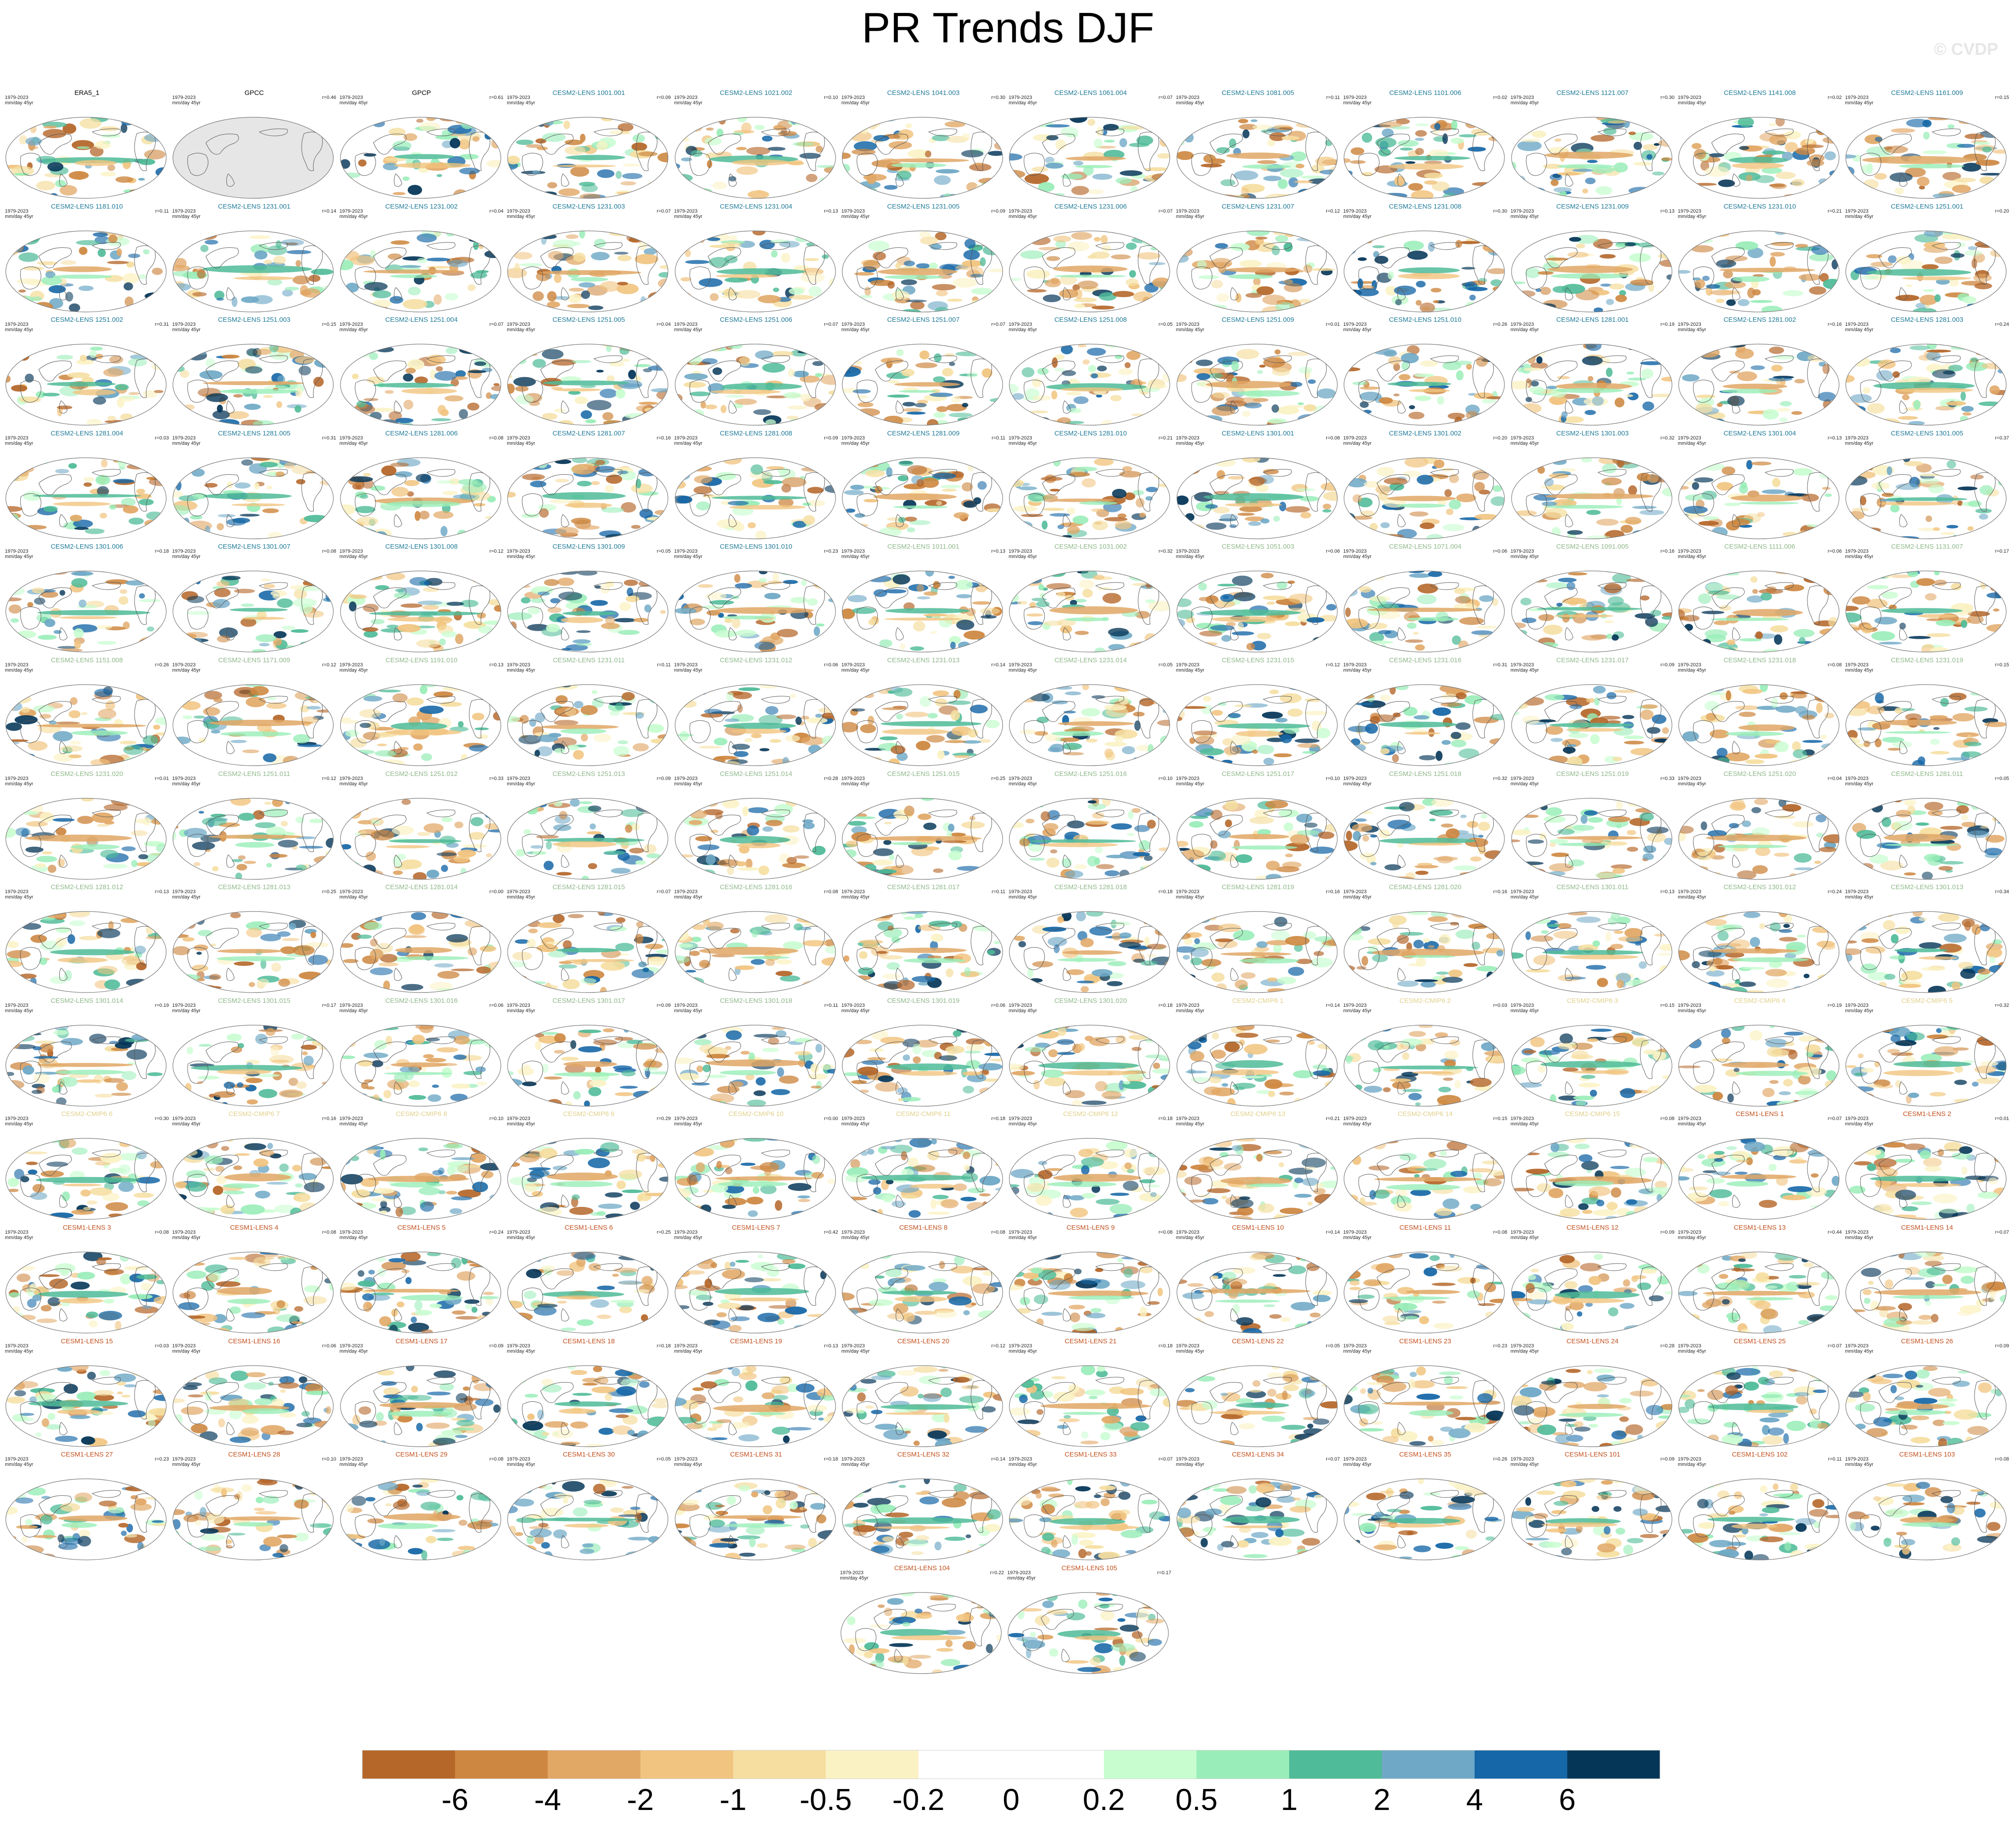  I want to click on panel-title: CESM2-LENS 1281.002, so click(1759, 320).